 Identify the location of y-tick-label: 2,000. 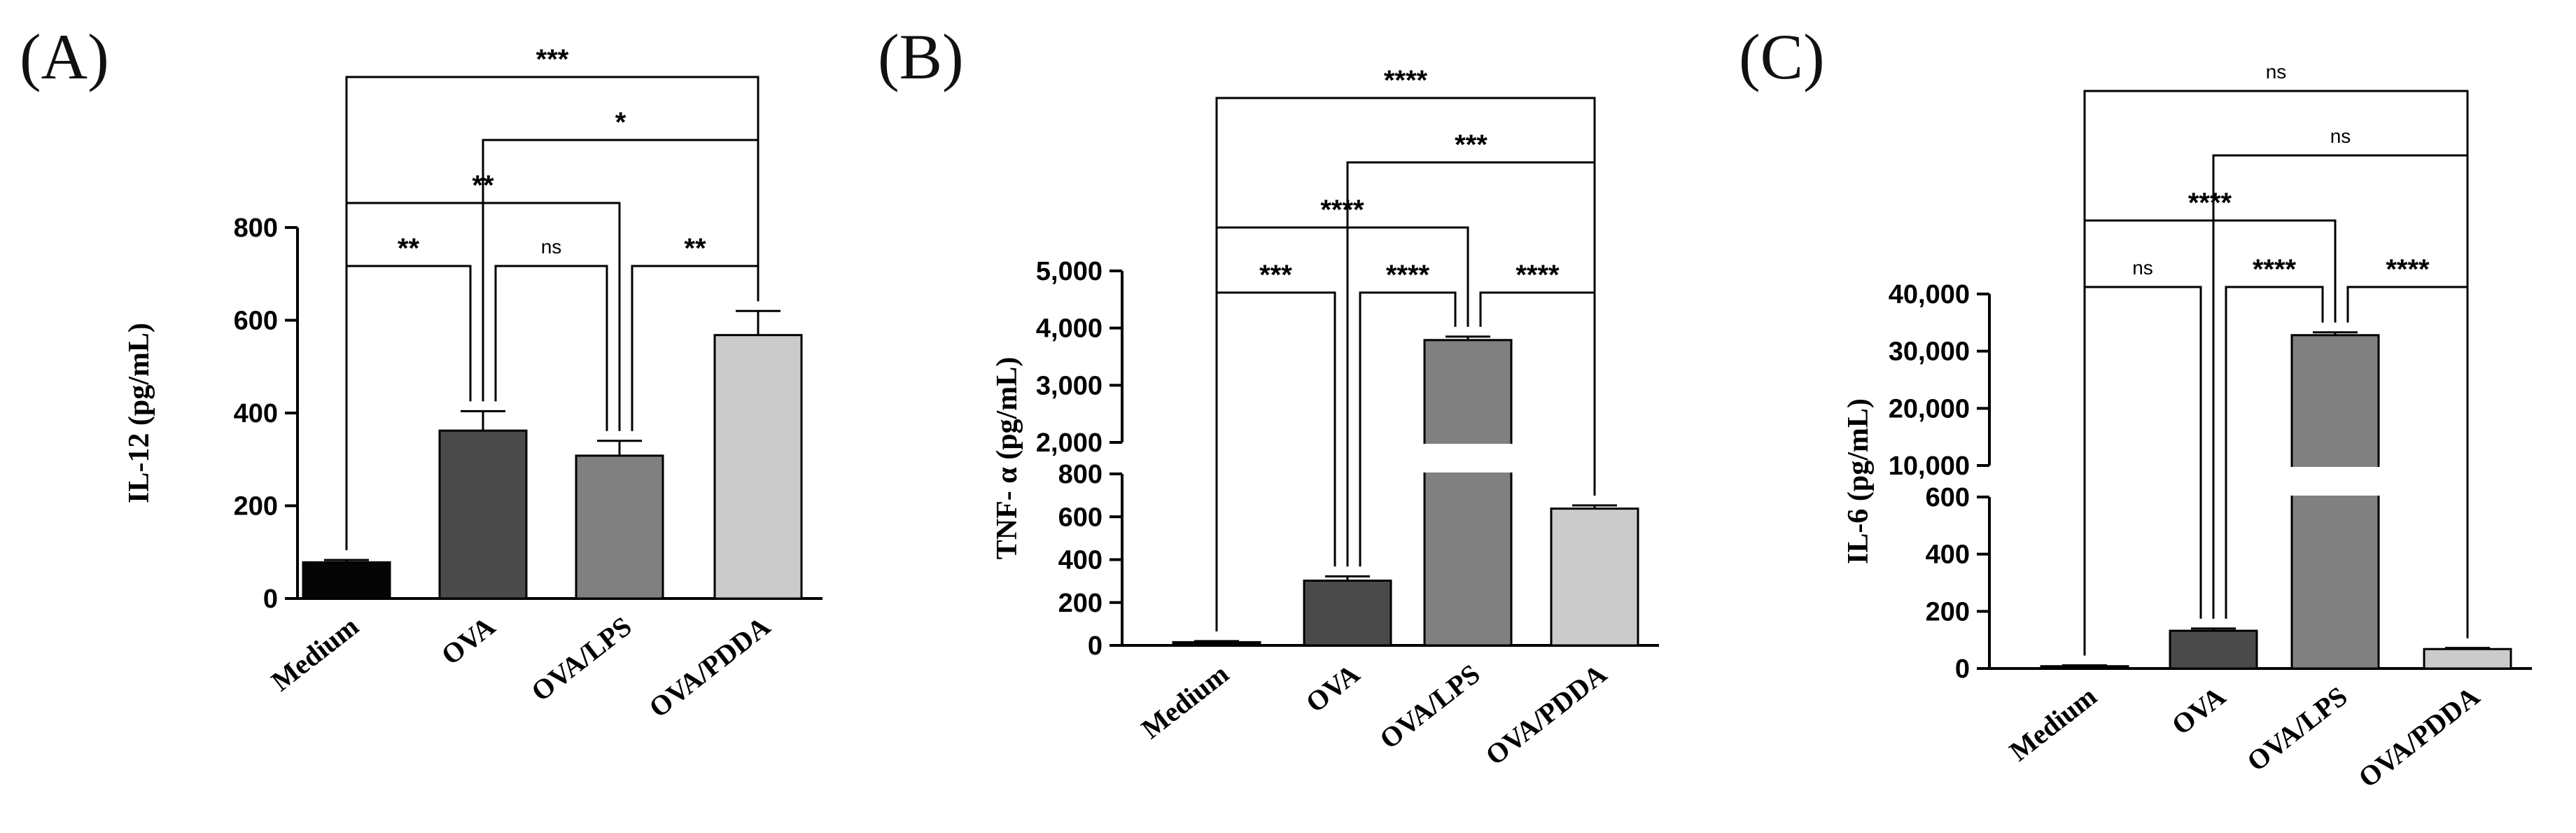
(1069, 443).